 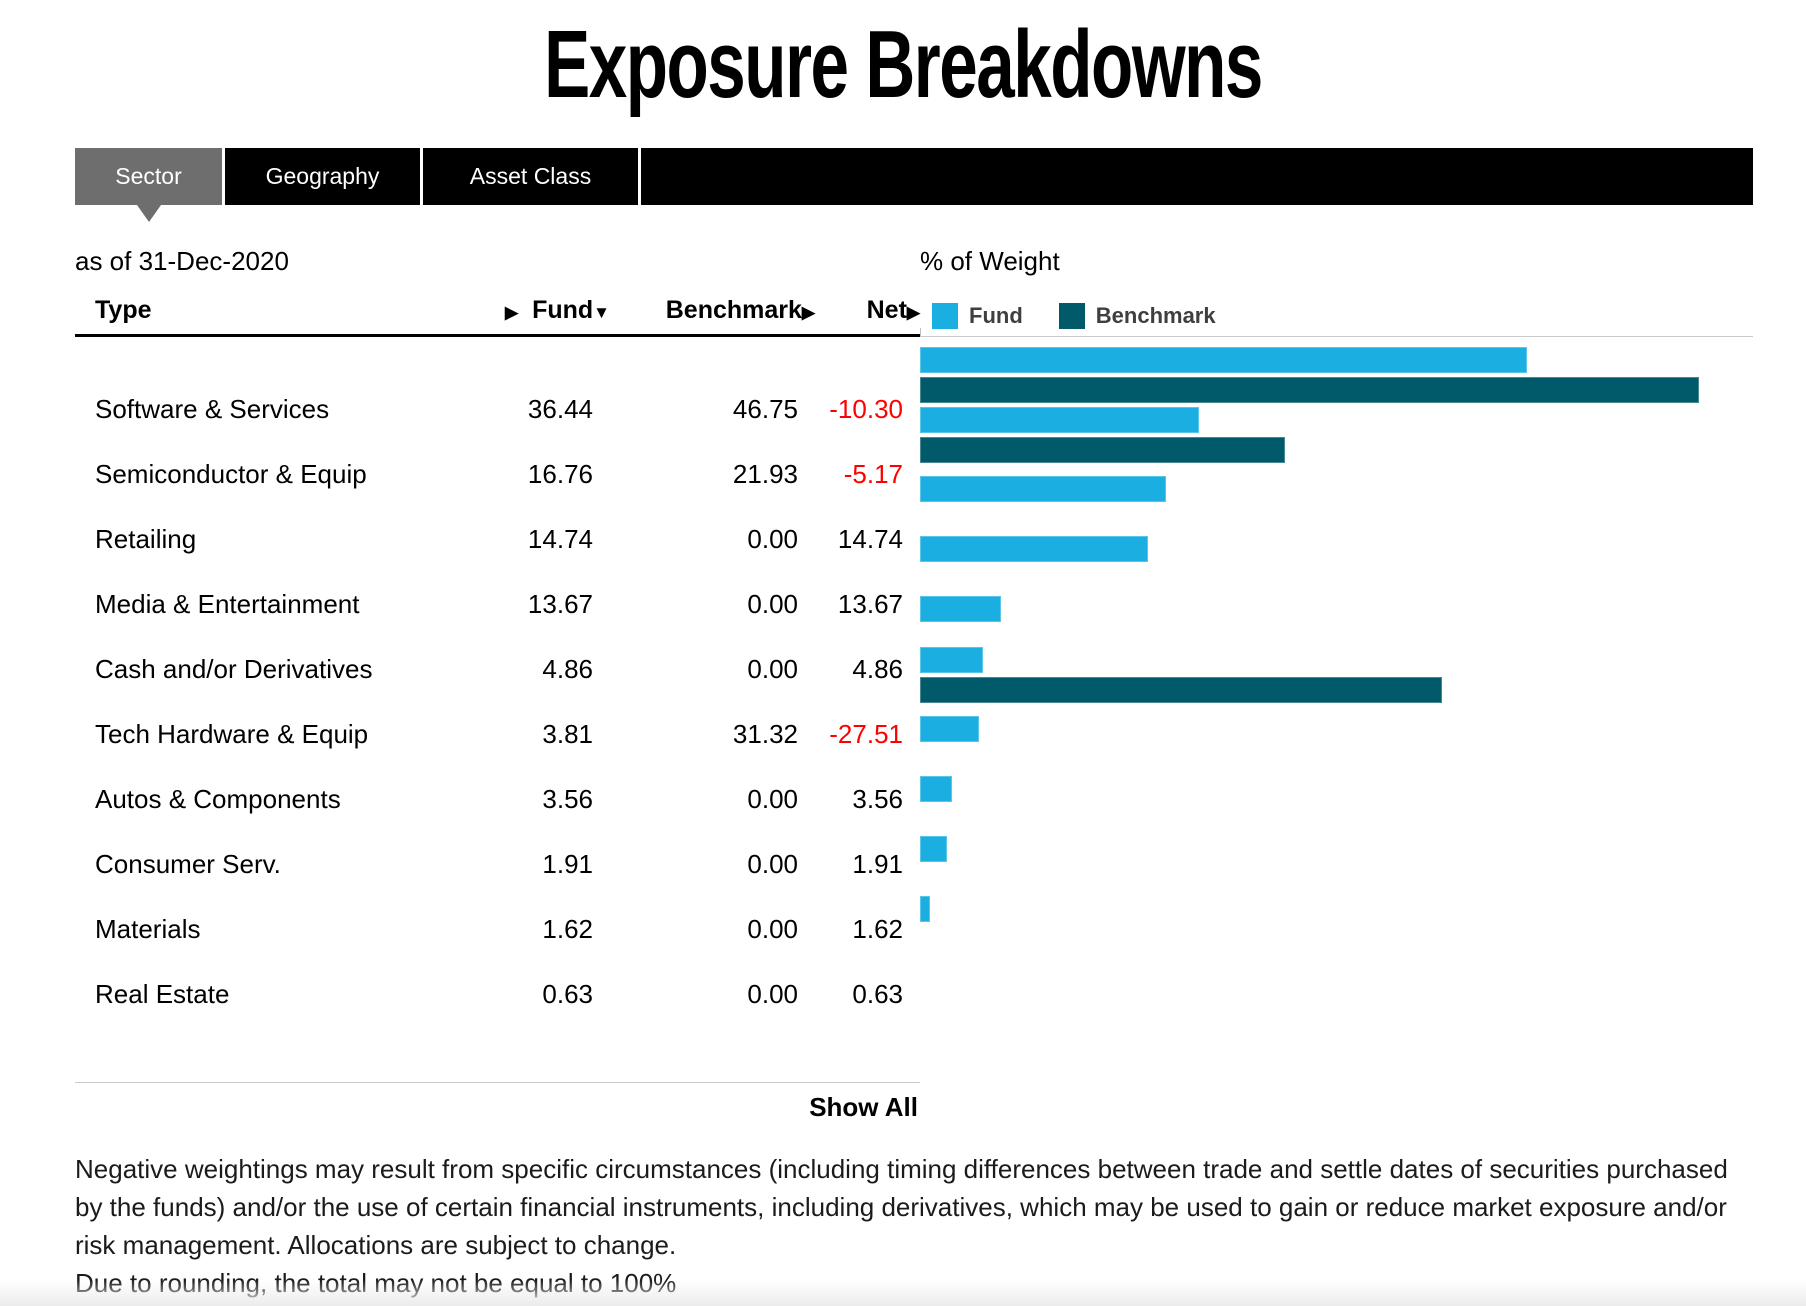 I want to click on active-tab-pointer, so click(x=148, y=214).